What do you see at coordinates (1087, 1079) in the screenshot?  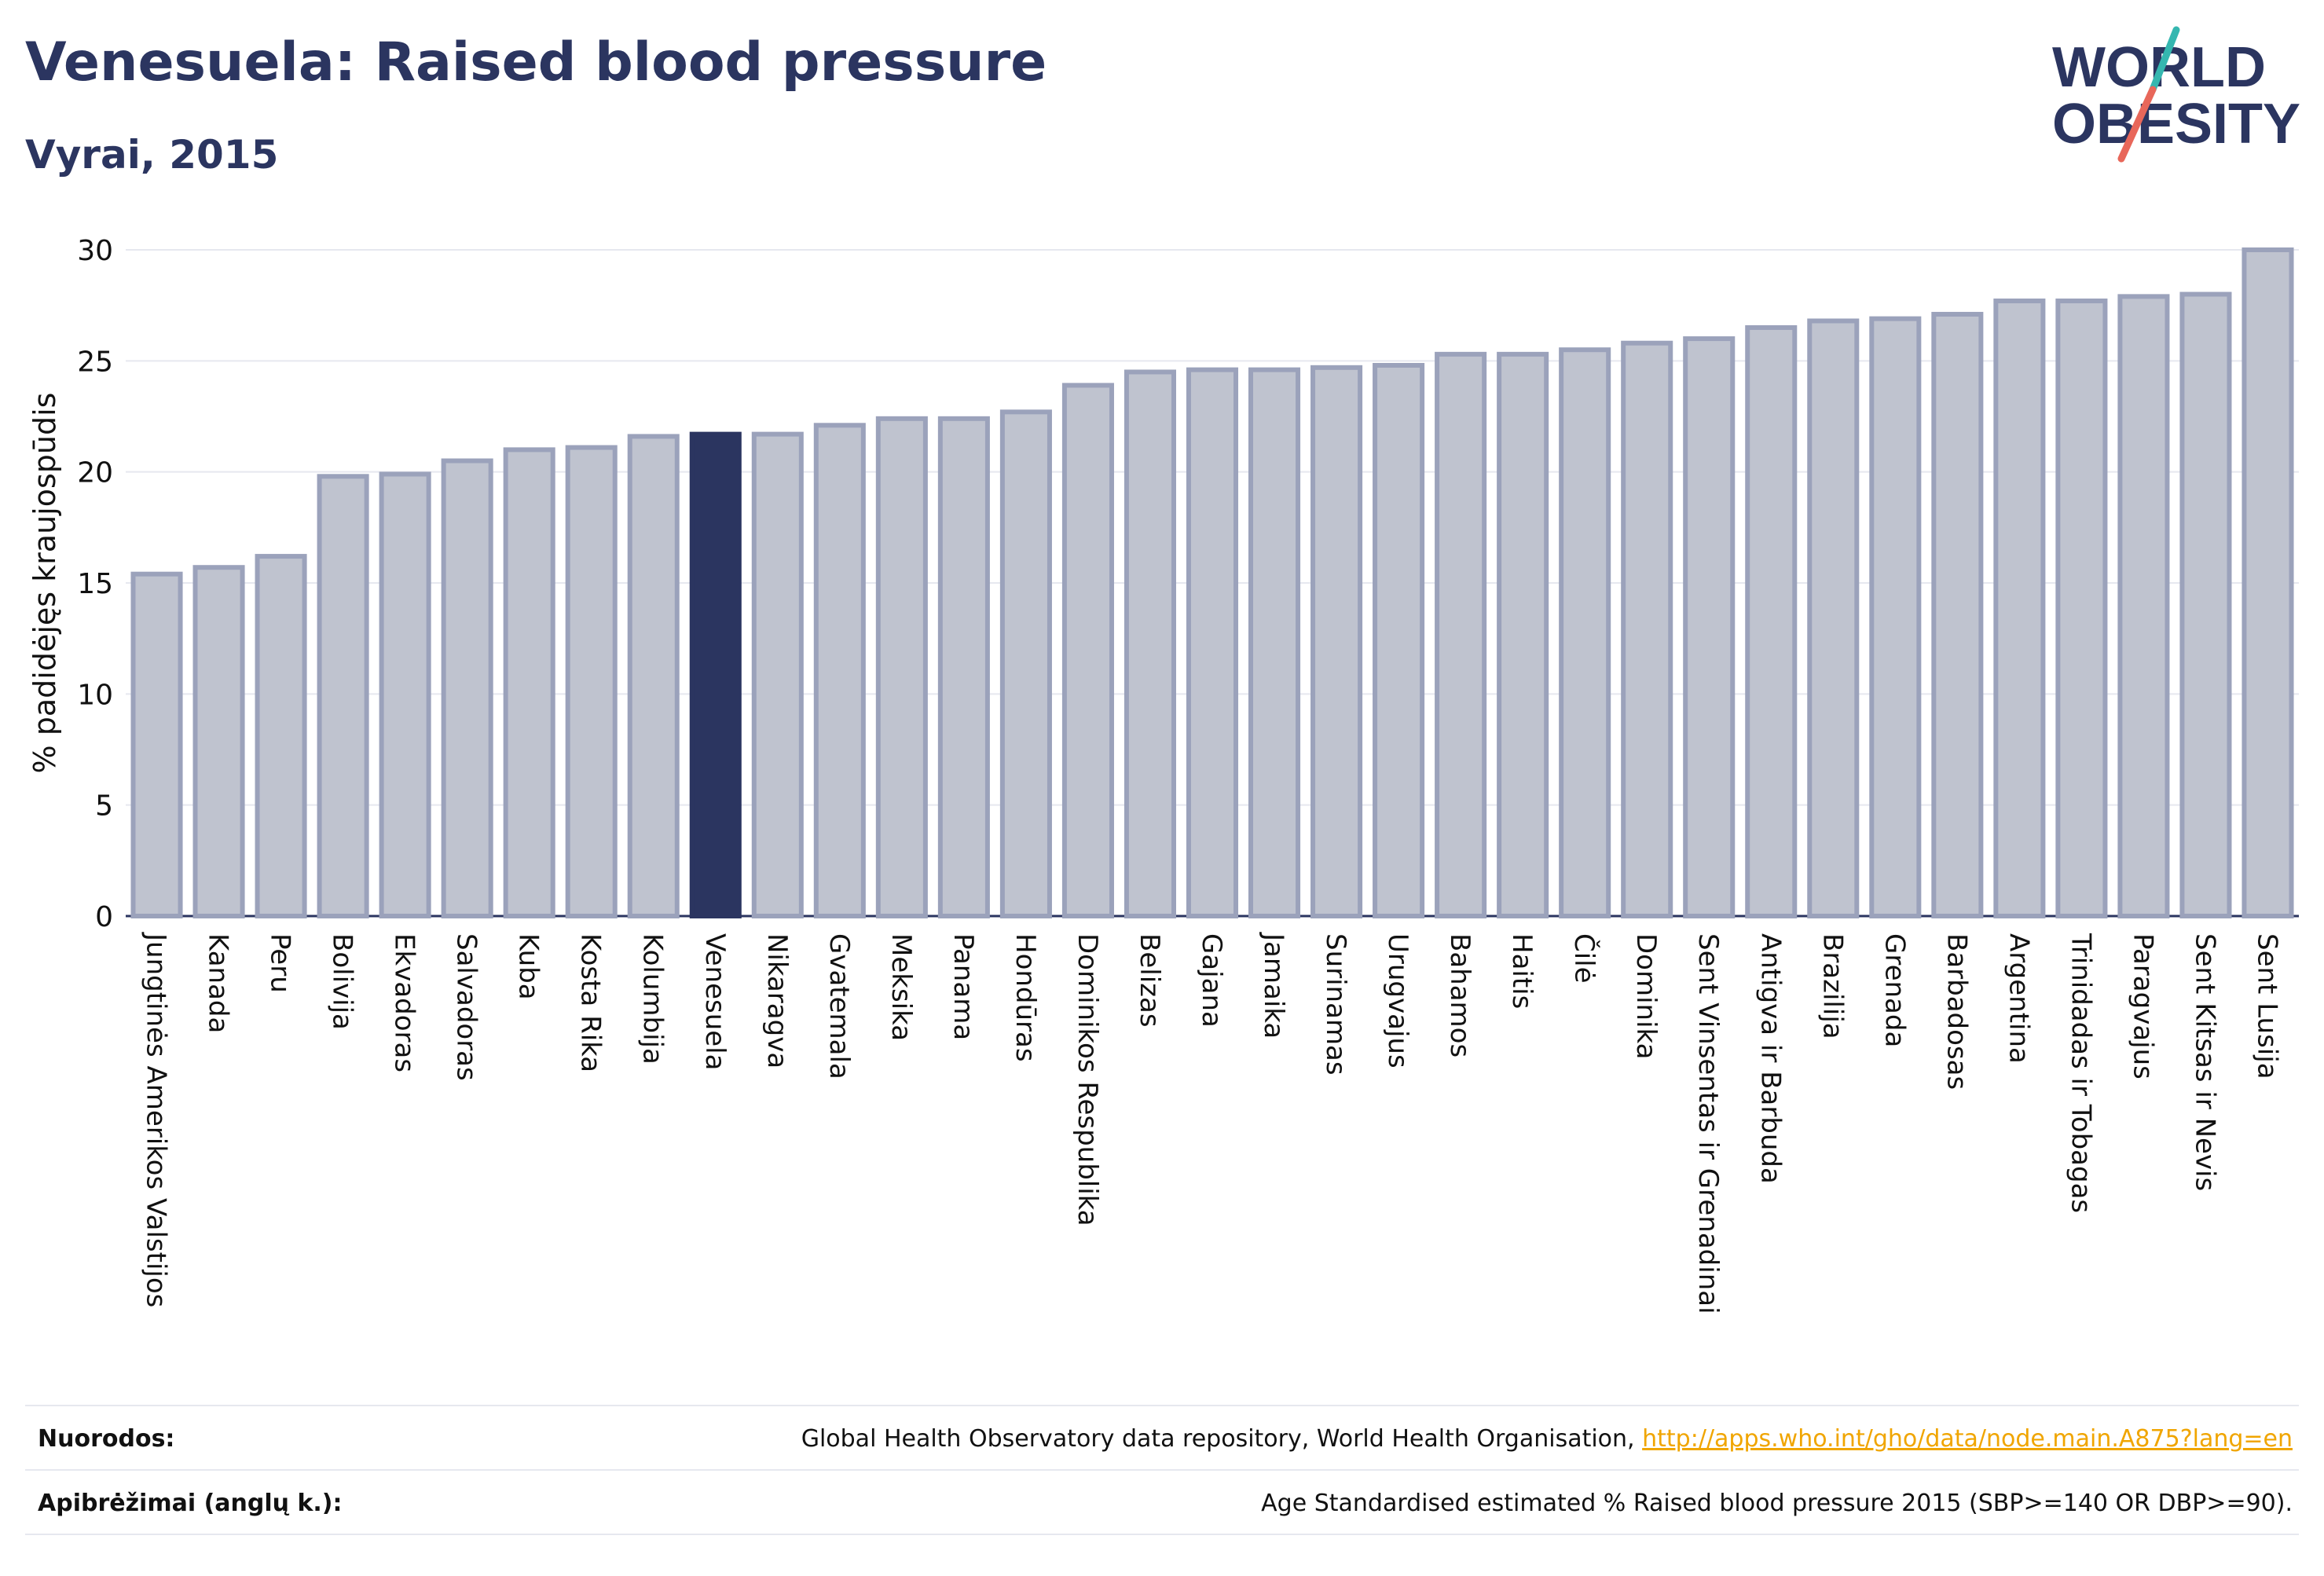 I see `x-tick-label: Dominikos Respublika` at bounding box center [1087, 1079].